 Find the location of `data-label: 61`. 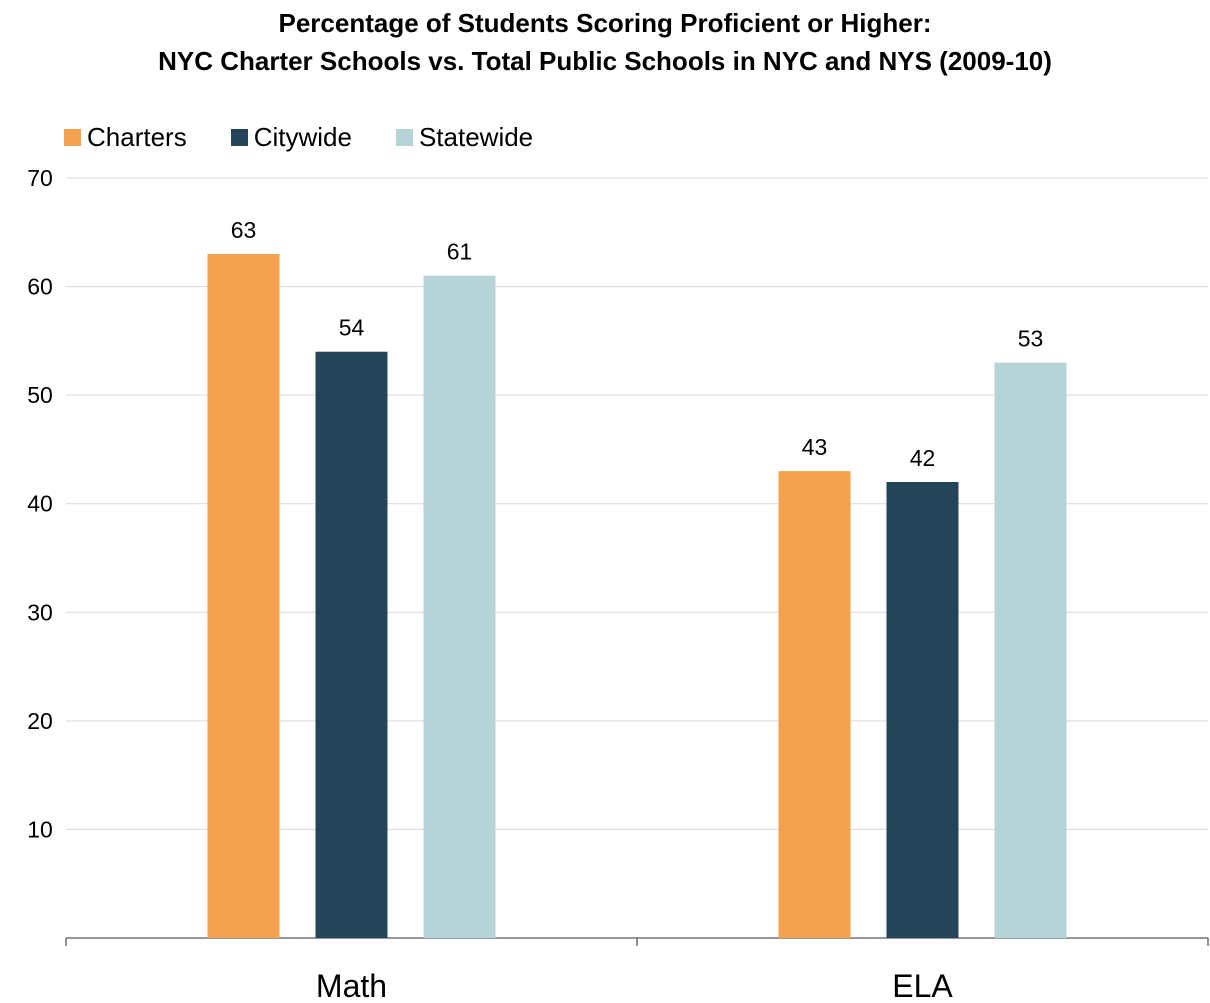

data-label: 61 is located at coordinates (460, 252).